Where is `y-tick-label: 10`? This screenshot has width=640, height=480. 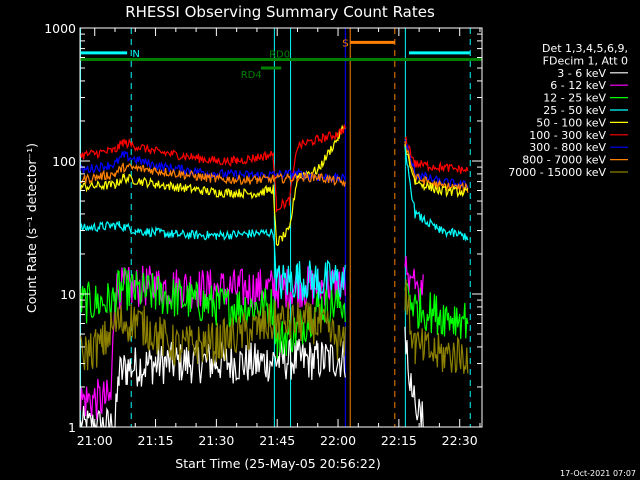 y-tick-label: 10 is located at coordinates (68, 294).